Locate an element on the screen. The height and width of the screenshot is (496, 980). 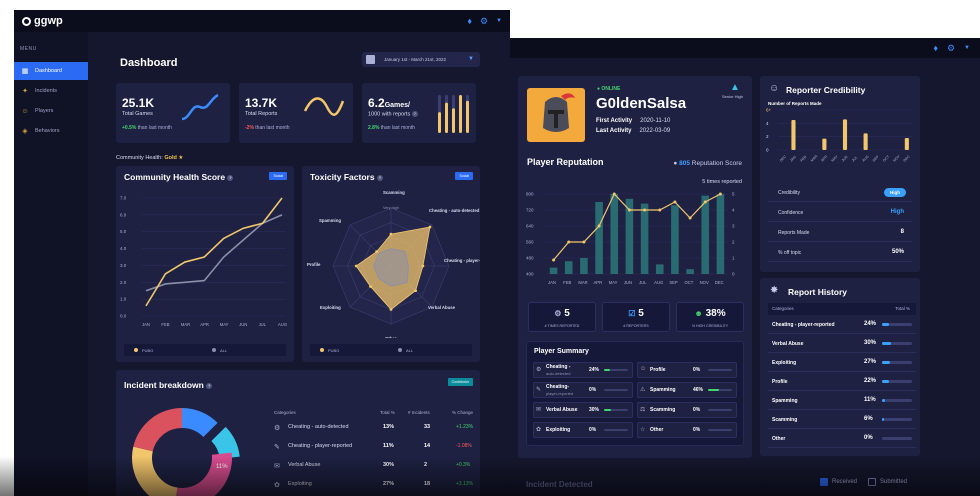
sidebar-item-players: ☺ Players is located at coordinates (51, 111).